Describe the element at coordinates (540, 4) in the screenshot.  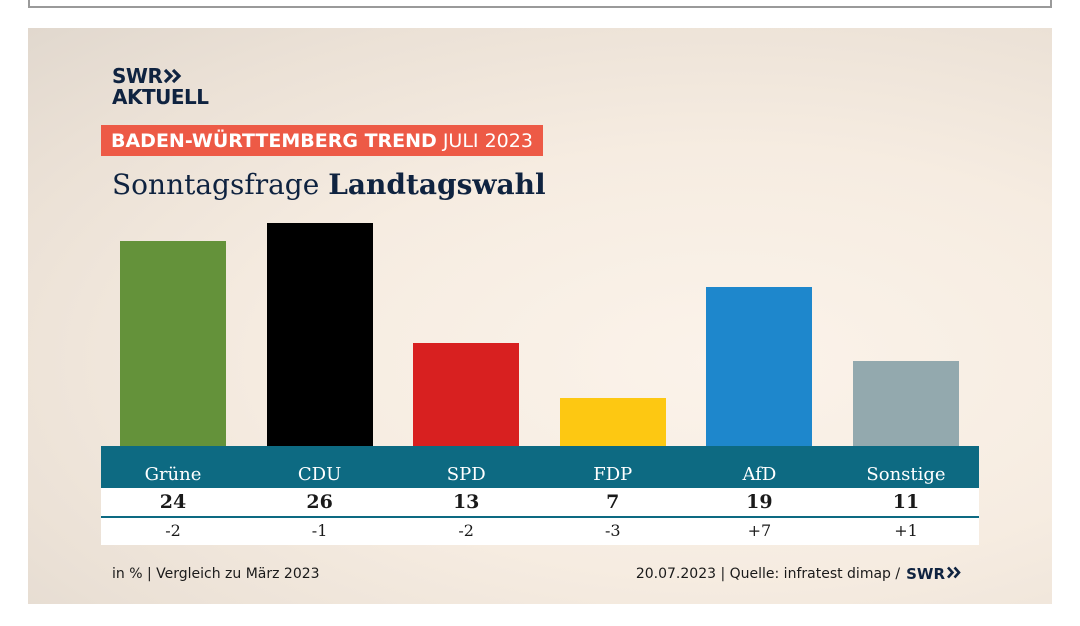
I see `previous-card-edge` at that location.